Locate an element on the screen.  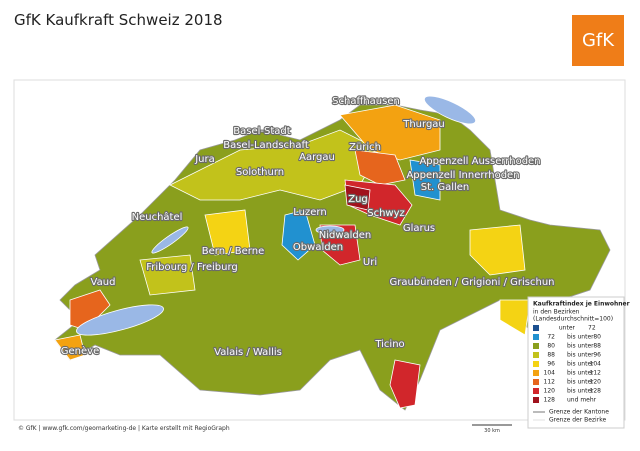
legend-subtitle: in den Bezirken is located at coordinates (556, 312).